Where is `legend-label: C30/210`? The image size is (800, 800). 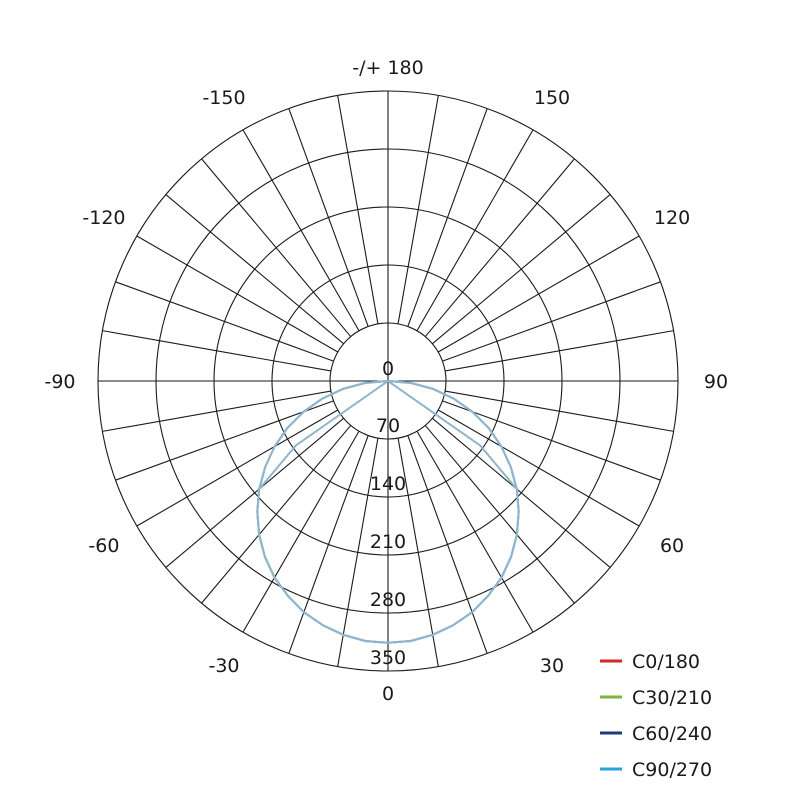 legend-label: C30/210 is located at coordinates (672, 698).